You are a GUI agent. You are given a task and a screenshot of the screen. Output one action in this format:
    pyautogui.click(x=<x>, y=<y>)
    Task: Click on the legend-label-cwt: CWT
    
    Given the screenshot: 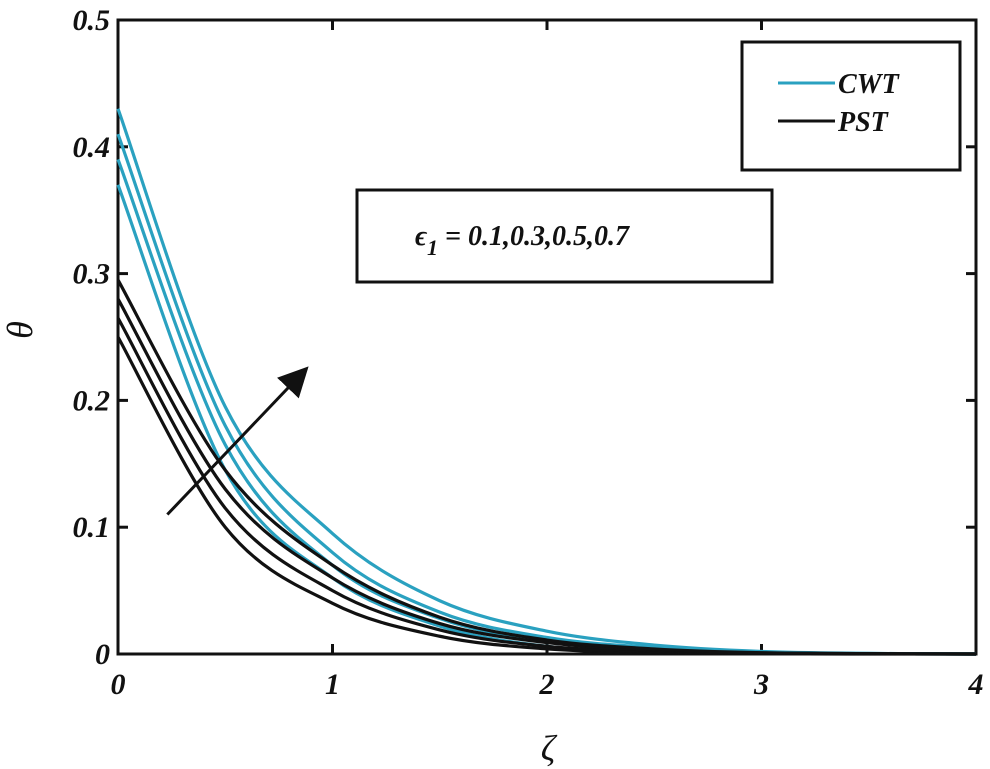 What is the action you would take?
    pyautogui.click(x=869, y=84)
    